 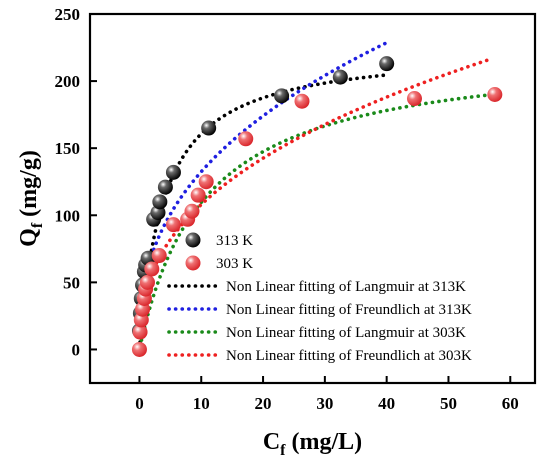 What do you see at coordinates (76, 349) in the screenshot?
I see `y-tick-label: 0` at bounding box center [76, 349].